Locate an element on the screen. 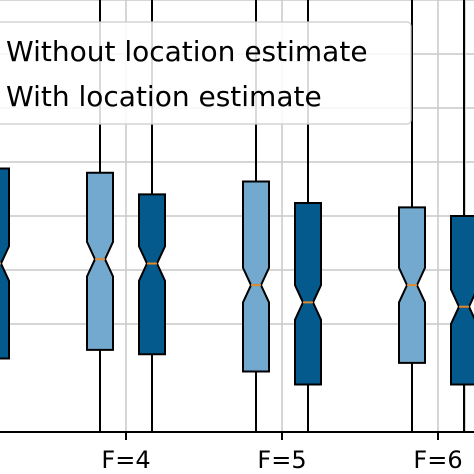 This screenshot has width=474, height=474. x-axis: F=4 F=5 F=6 is located at coordinates (237, 452).